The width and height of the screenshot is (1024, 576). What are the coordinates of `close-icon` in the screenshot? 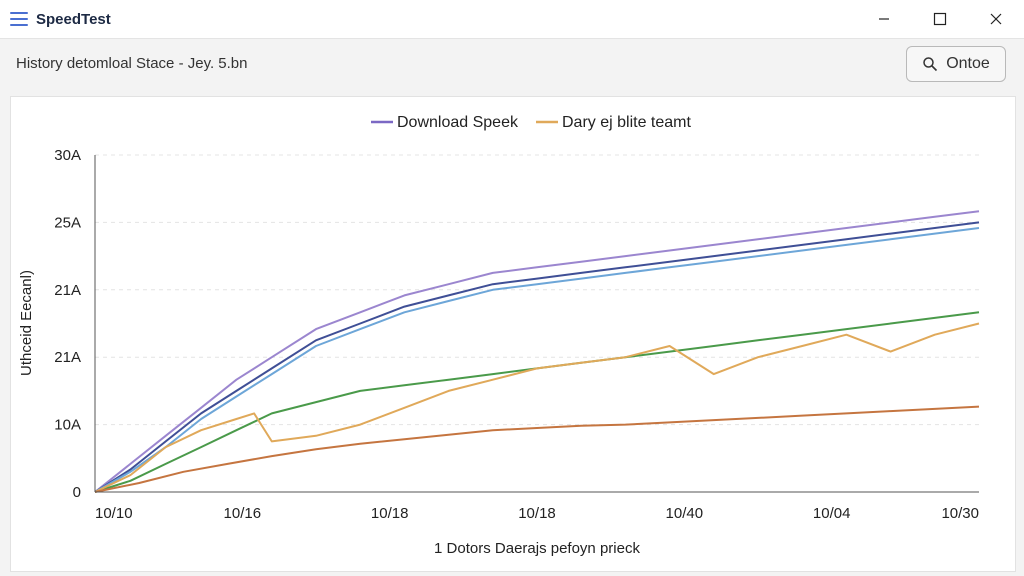 It's located at (996, 19).